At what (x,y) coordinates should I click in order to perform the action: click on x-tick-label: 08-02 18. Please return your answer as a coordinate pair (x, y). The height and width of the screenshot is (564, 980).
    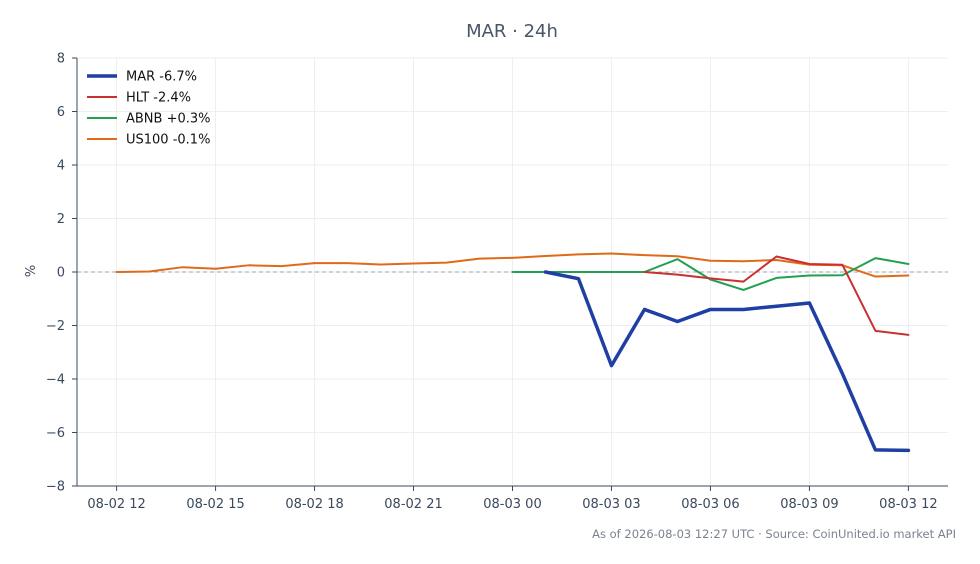
    Looking at the image, I should click on (314, 504).